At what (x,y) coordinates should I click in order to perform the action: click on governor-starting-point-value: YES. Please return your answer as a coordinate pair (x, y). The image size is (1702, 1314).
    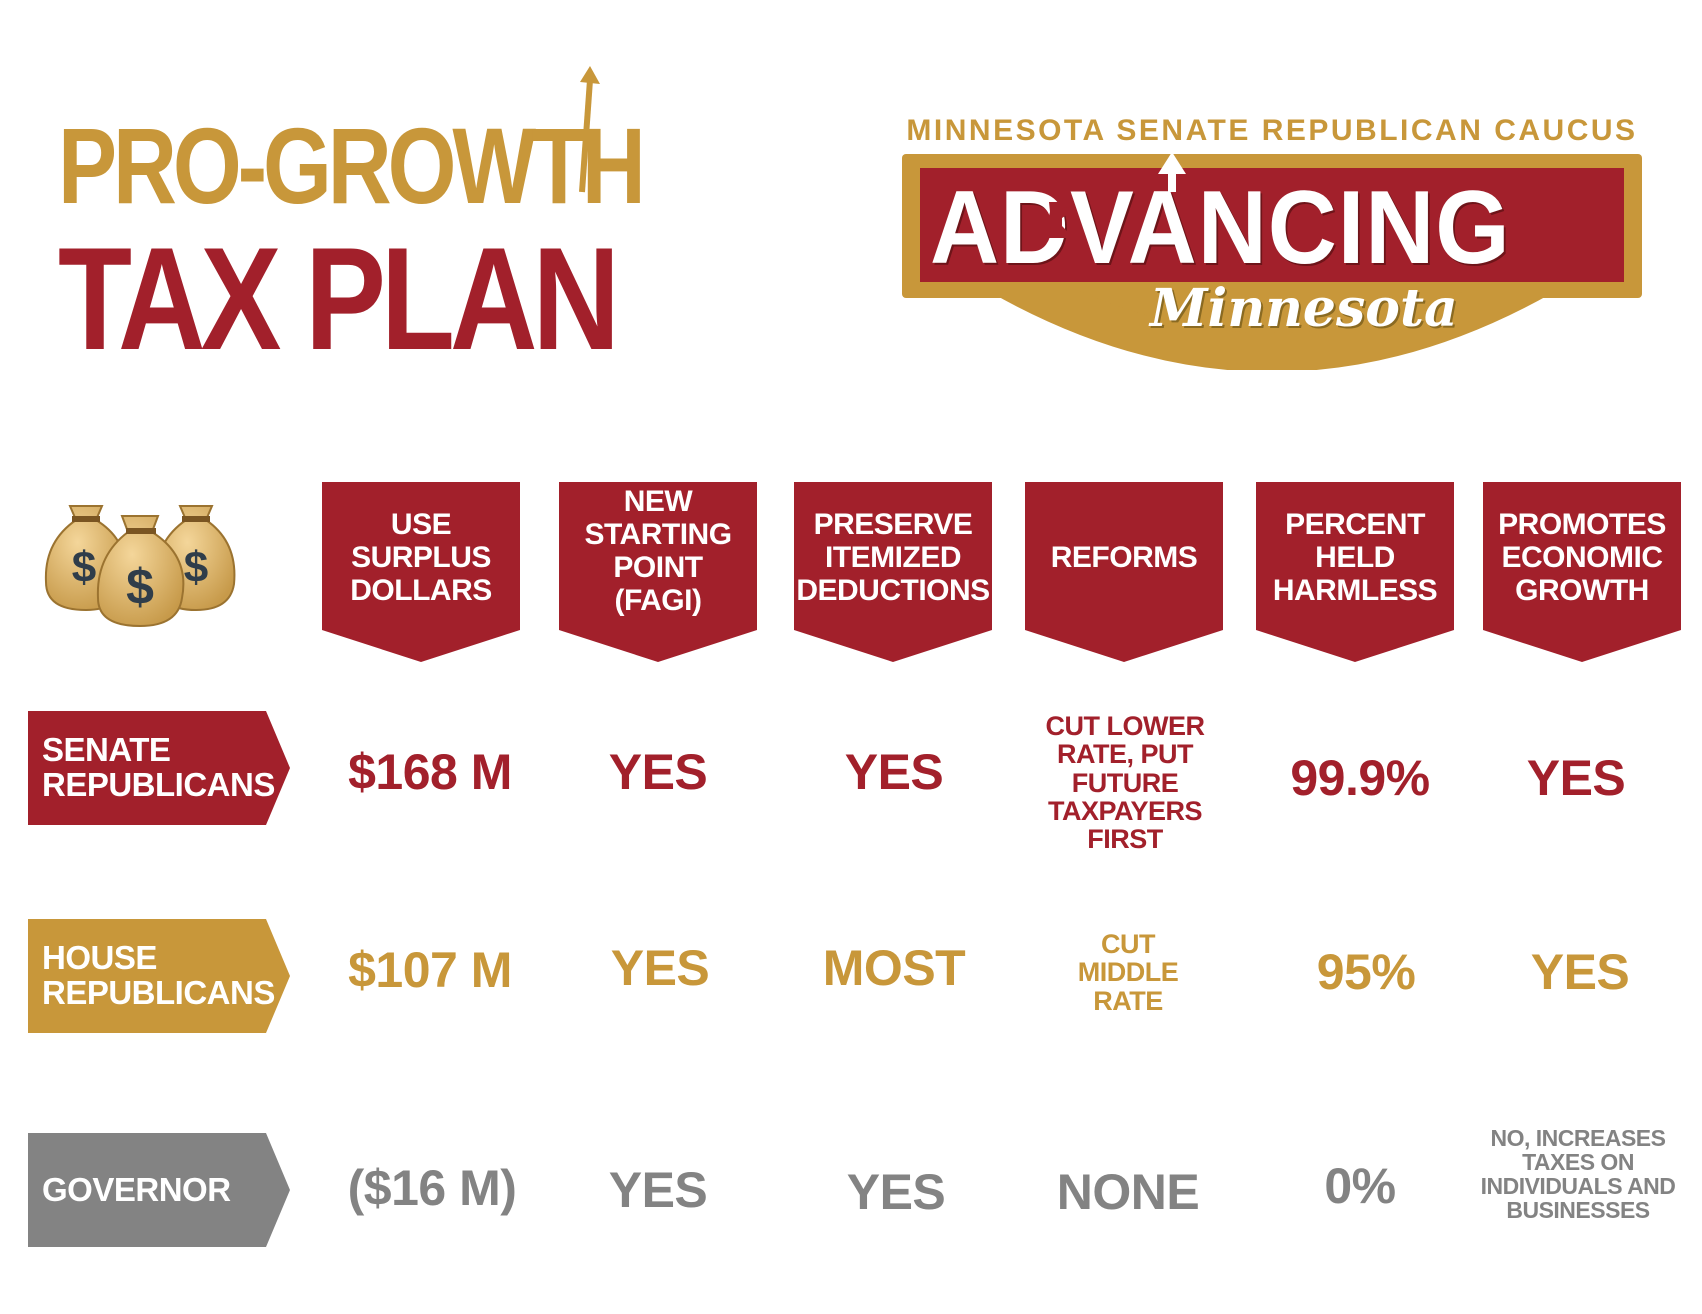
    Looking at the image, I should click on (658, 1190).